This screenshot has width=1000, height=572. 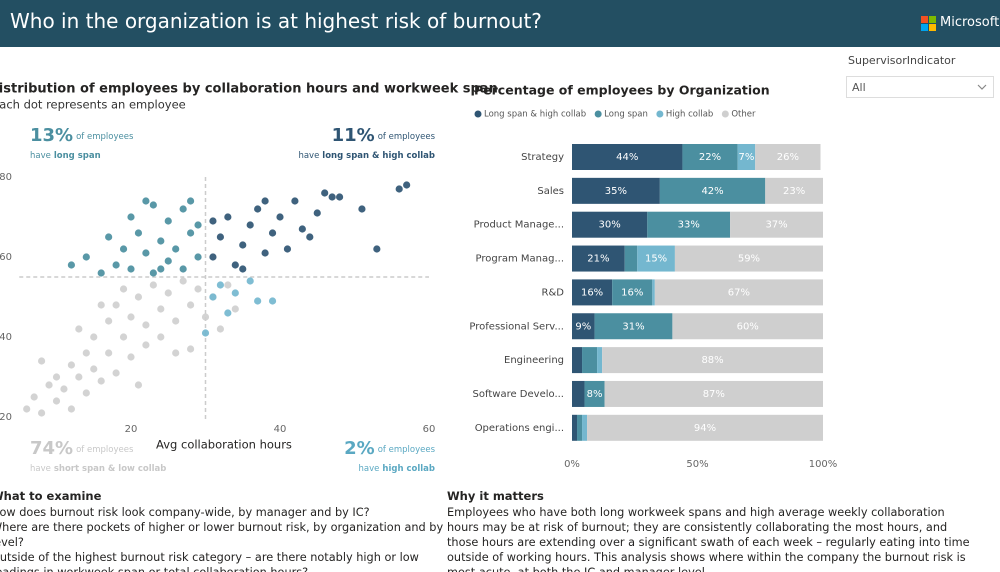 I want to click on text-part: short span & low collab, so click(x=110, y=469).